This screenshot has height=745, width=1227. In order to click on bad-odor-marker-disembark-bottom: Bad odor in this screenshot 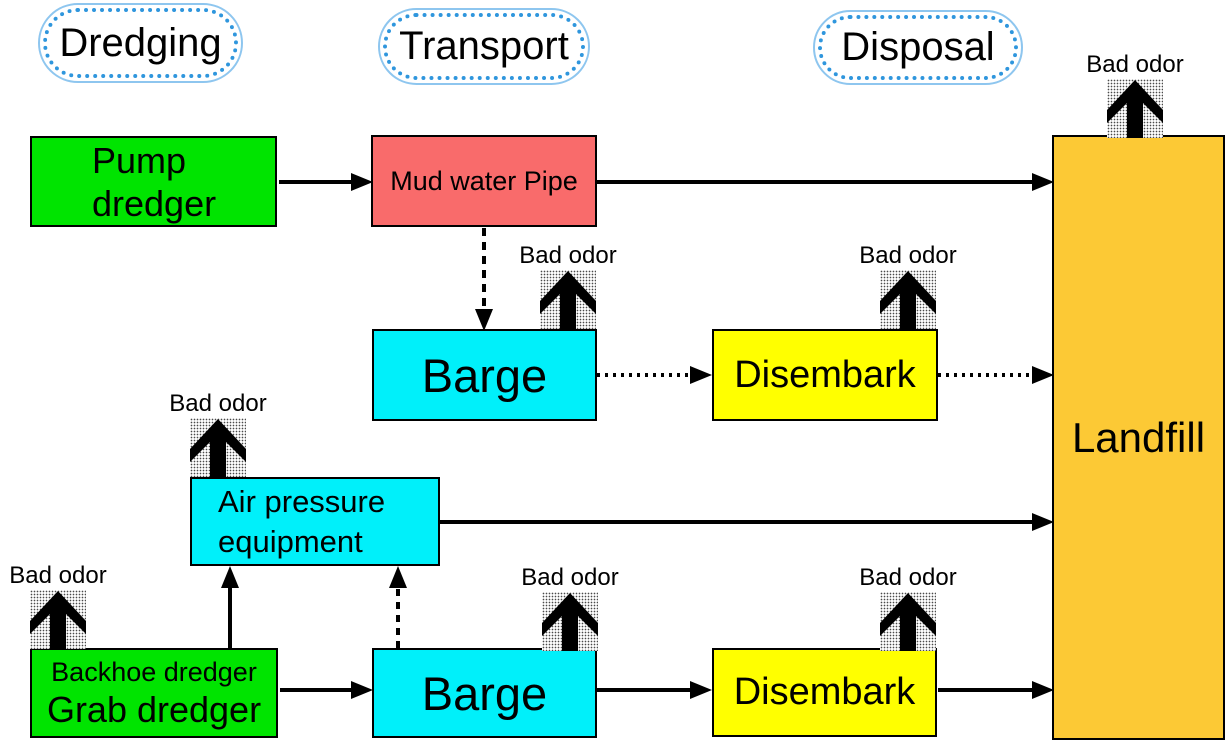, I will do `click(908, 608)`.